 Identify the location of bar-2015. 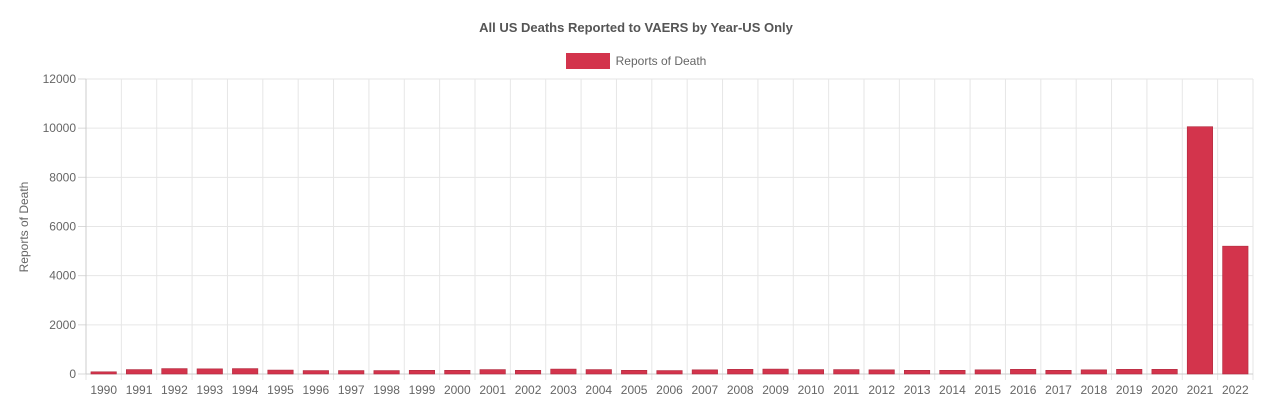
(987, 372).